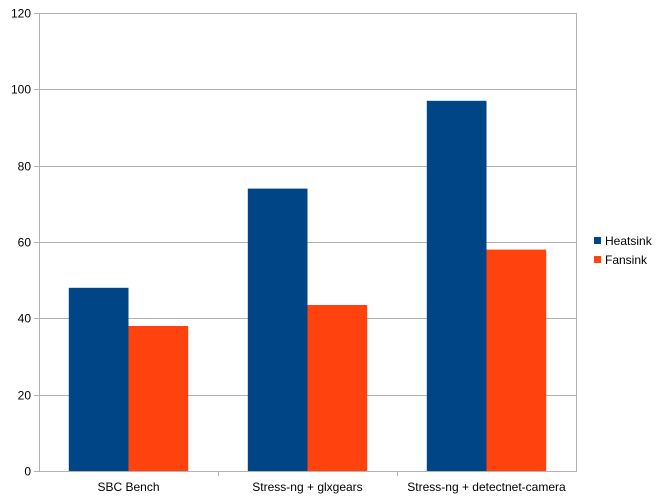  Describe the element at coordinates (597, 240) in the screenshot. I see `legend-swatch-heatsink` at that location.